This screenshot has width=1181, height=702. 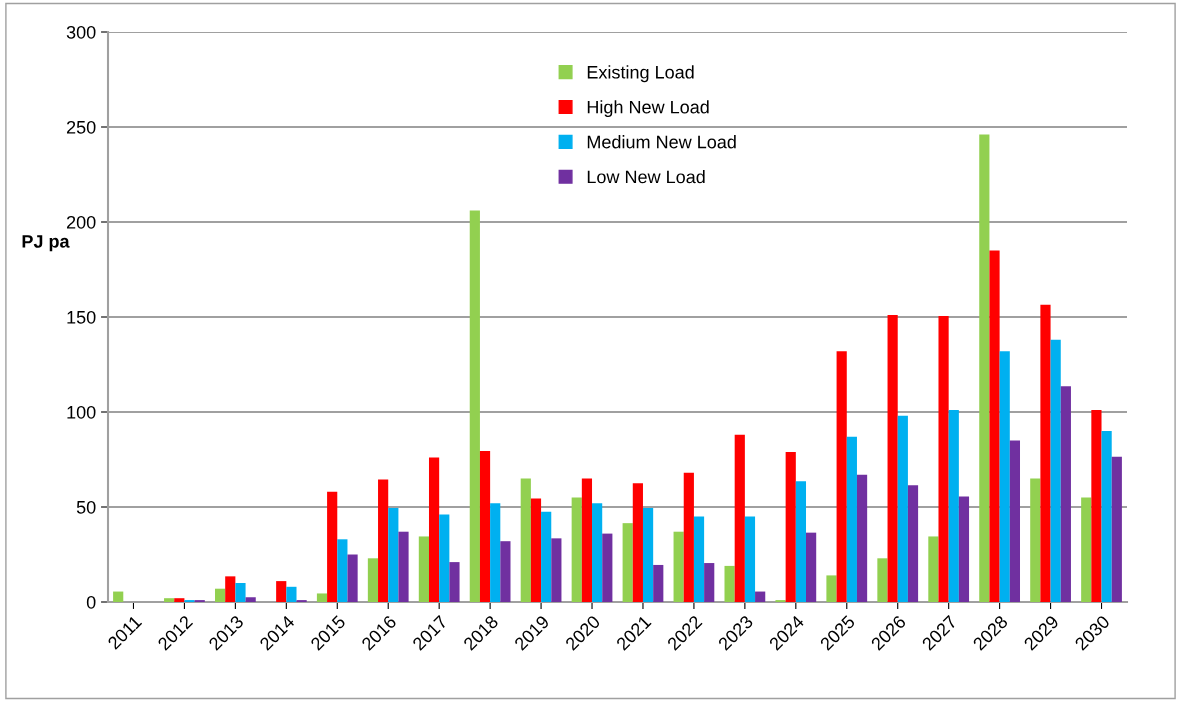 What do you see at coordinates (46, 243) in the screenshot?
I see `y-axis-title: PJ pa` at bounding box center [46, 243].